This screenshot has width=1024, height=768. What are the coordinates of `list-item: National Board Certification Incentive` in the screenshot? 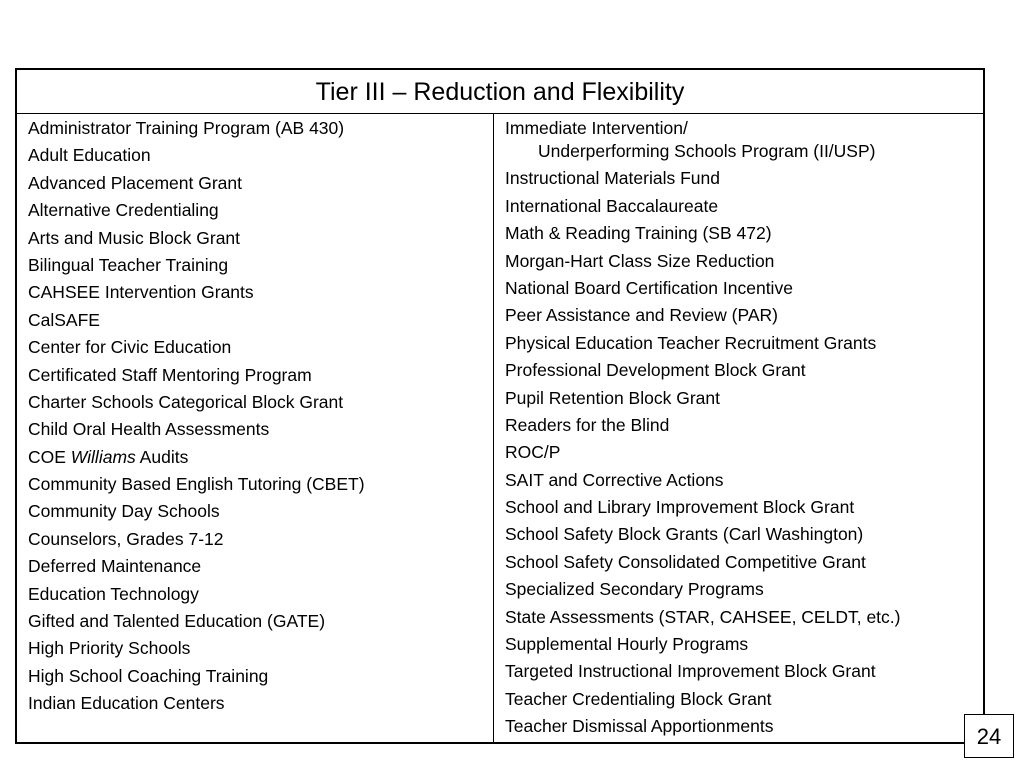 It's located at (649, 287).